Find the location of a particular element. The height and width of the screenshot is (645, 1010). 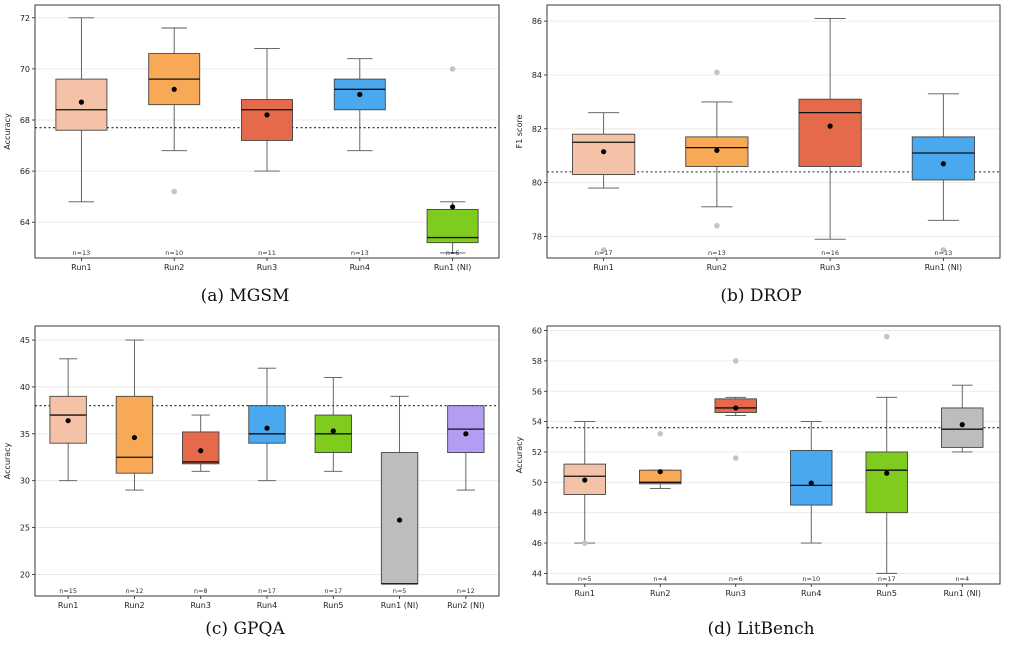

box-group-run3: n=11 Run3 is located at coordinates (267, 159).